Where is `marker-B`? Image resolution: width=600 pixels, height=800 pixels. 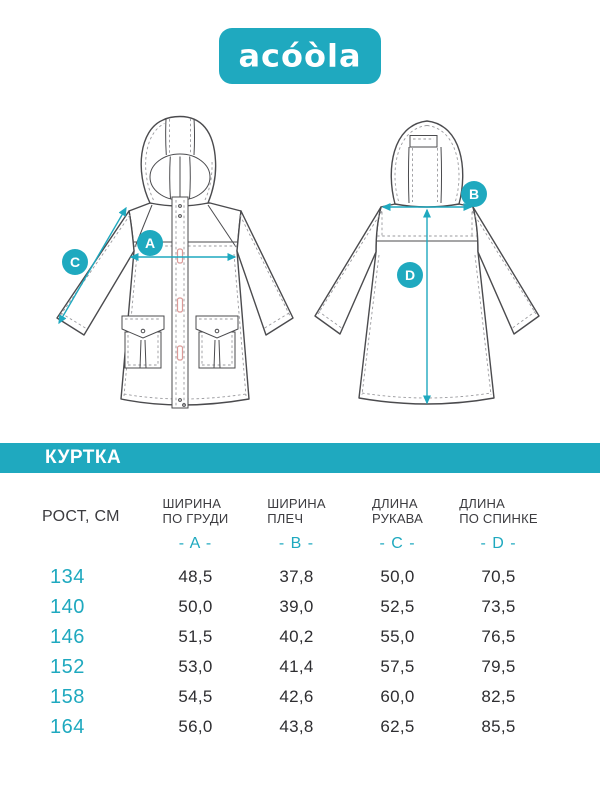
marker-B is located at coordinates (474, 194).